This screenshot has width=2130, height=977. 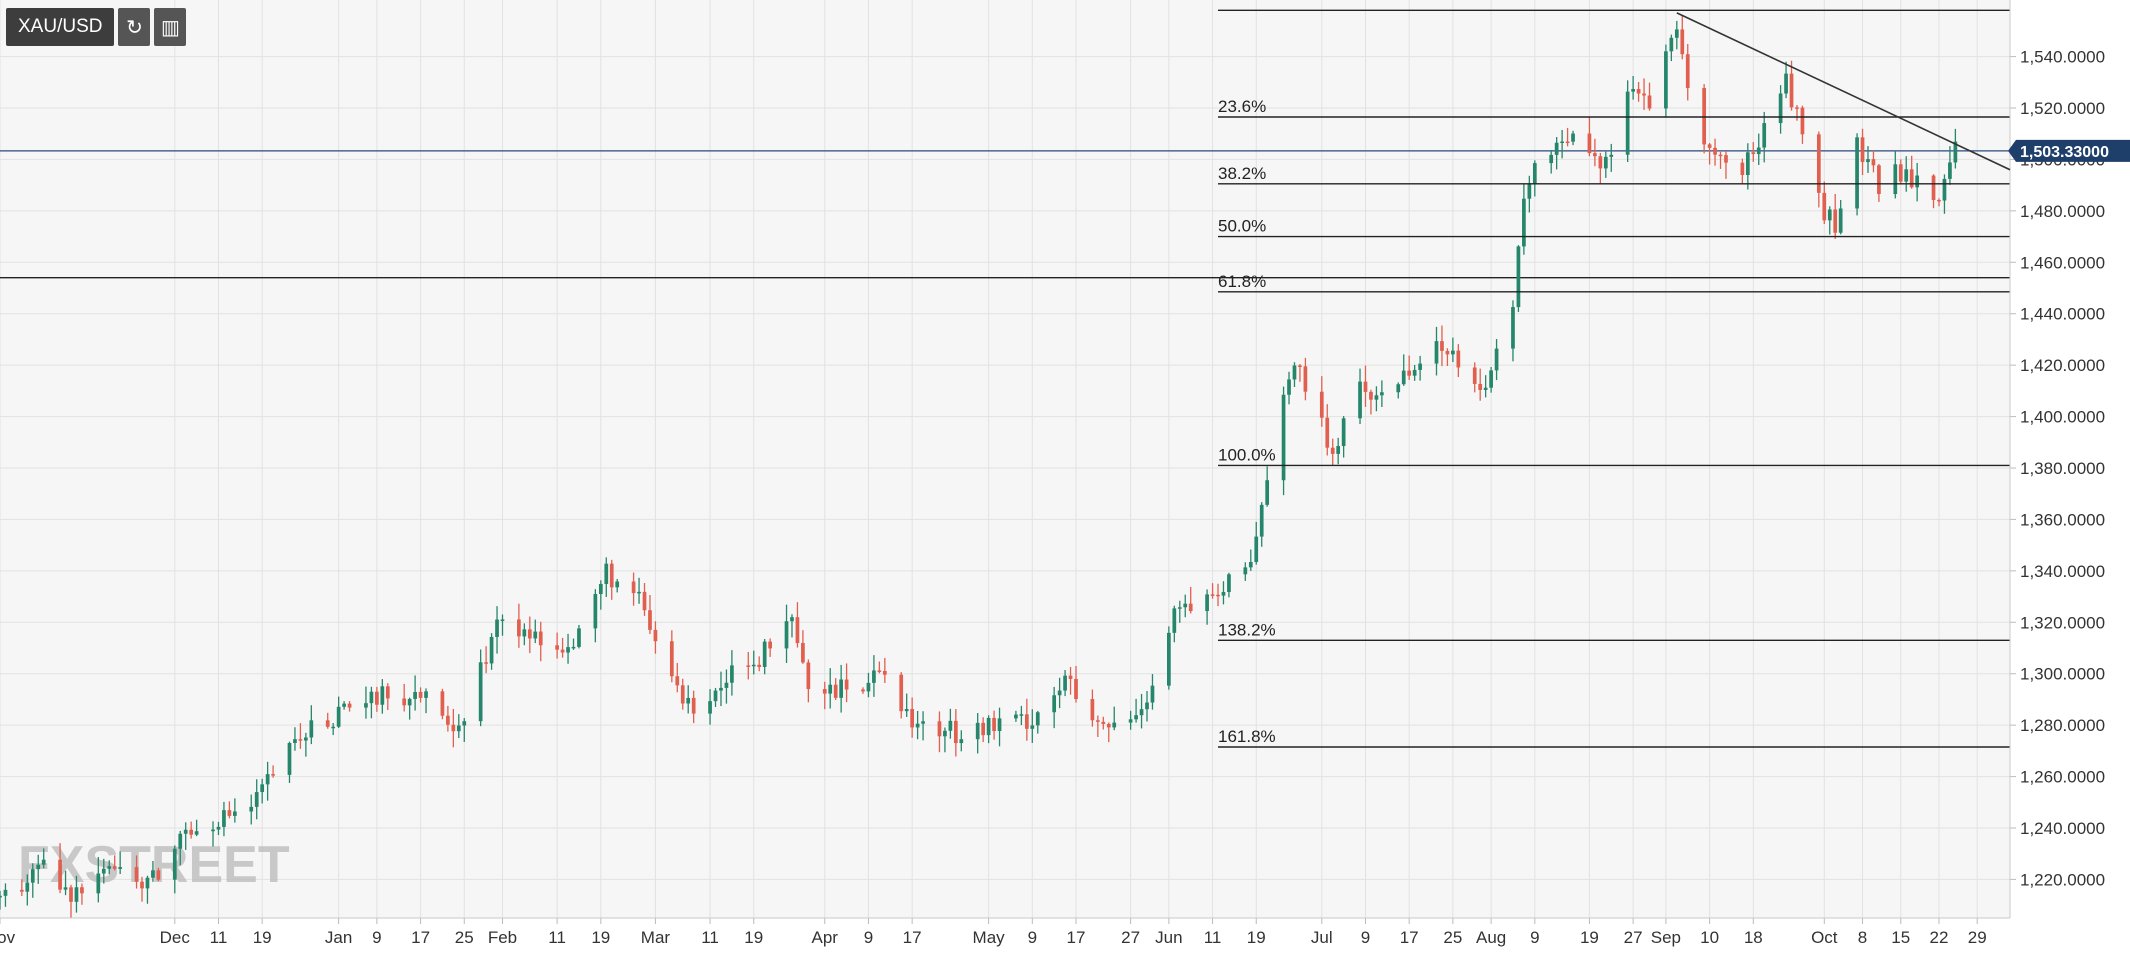 I want to click on fib-level-label: 23.6%, so click(x=1242, y=106).